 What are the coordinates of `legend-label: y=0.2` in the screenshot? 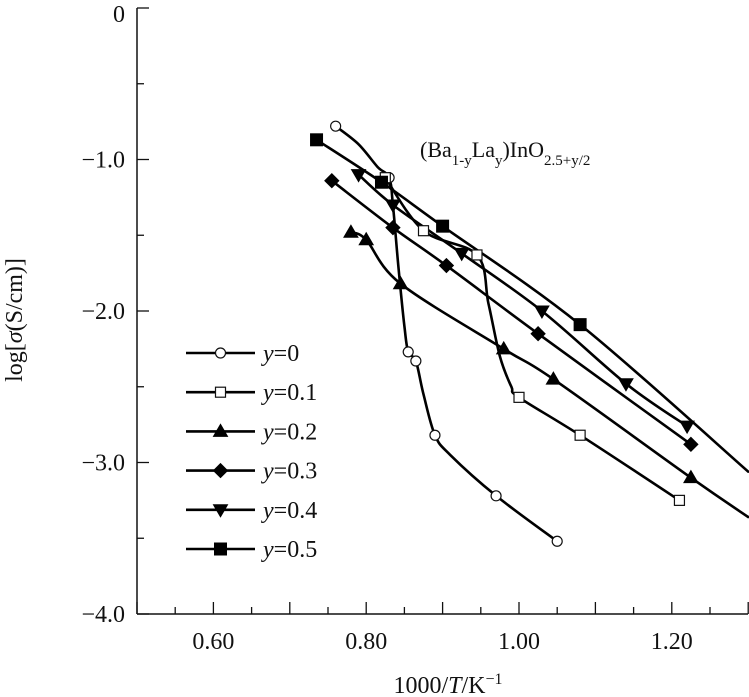 It's located at (289, 432).